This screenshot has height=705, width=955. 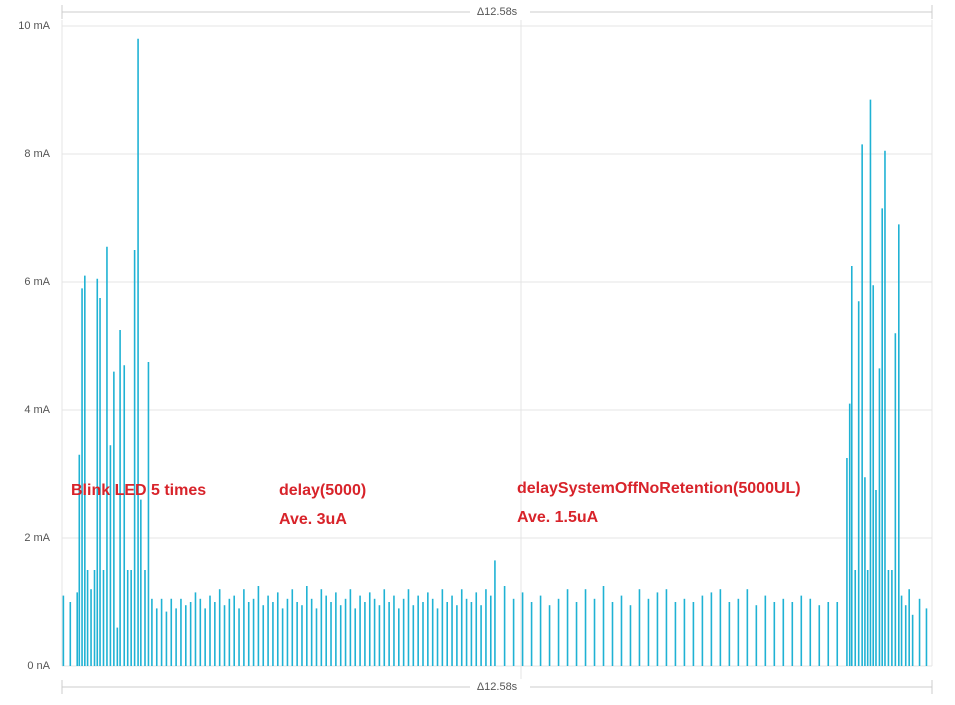 What do you see at coordinates (322, 490) in the screenshot?
I see `annotation: delay(5000)` at bounding box center [322, 490].